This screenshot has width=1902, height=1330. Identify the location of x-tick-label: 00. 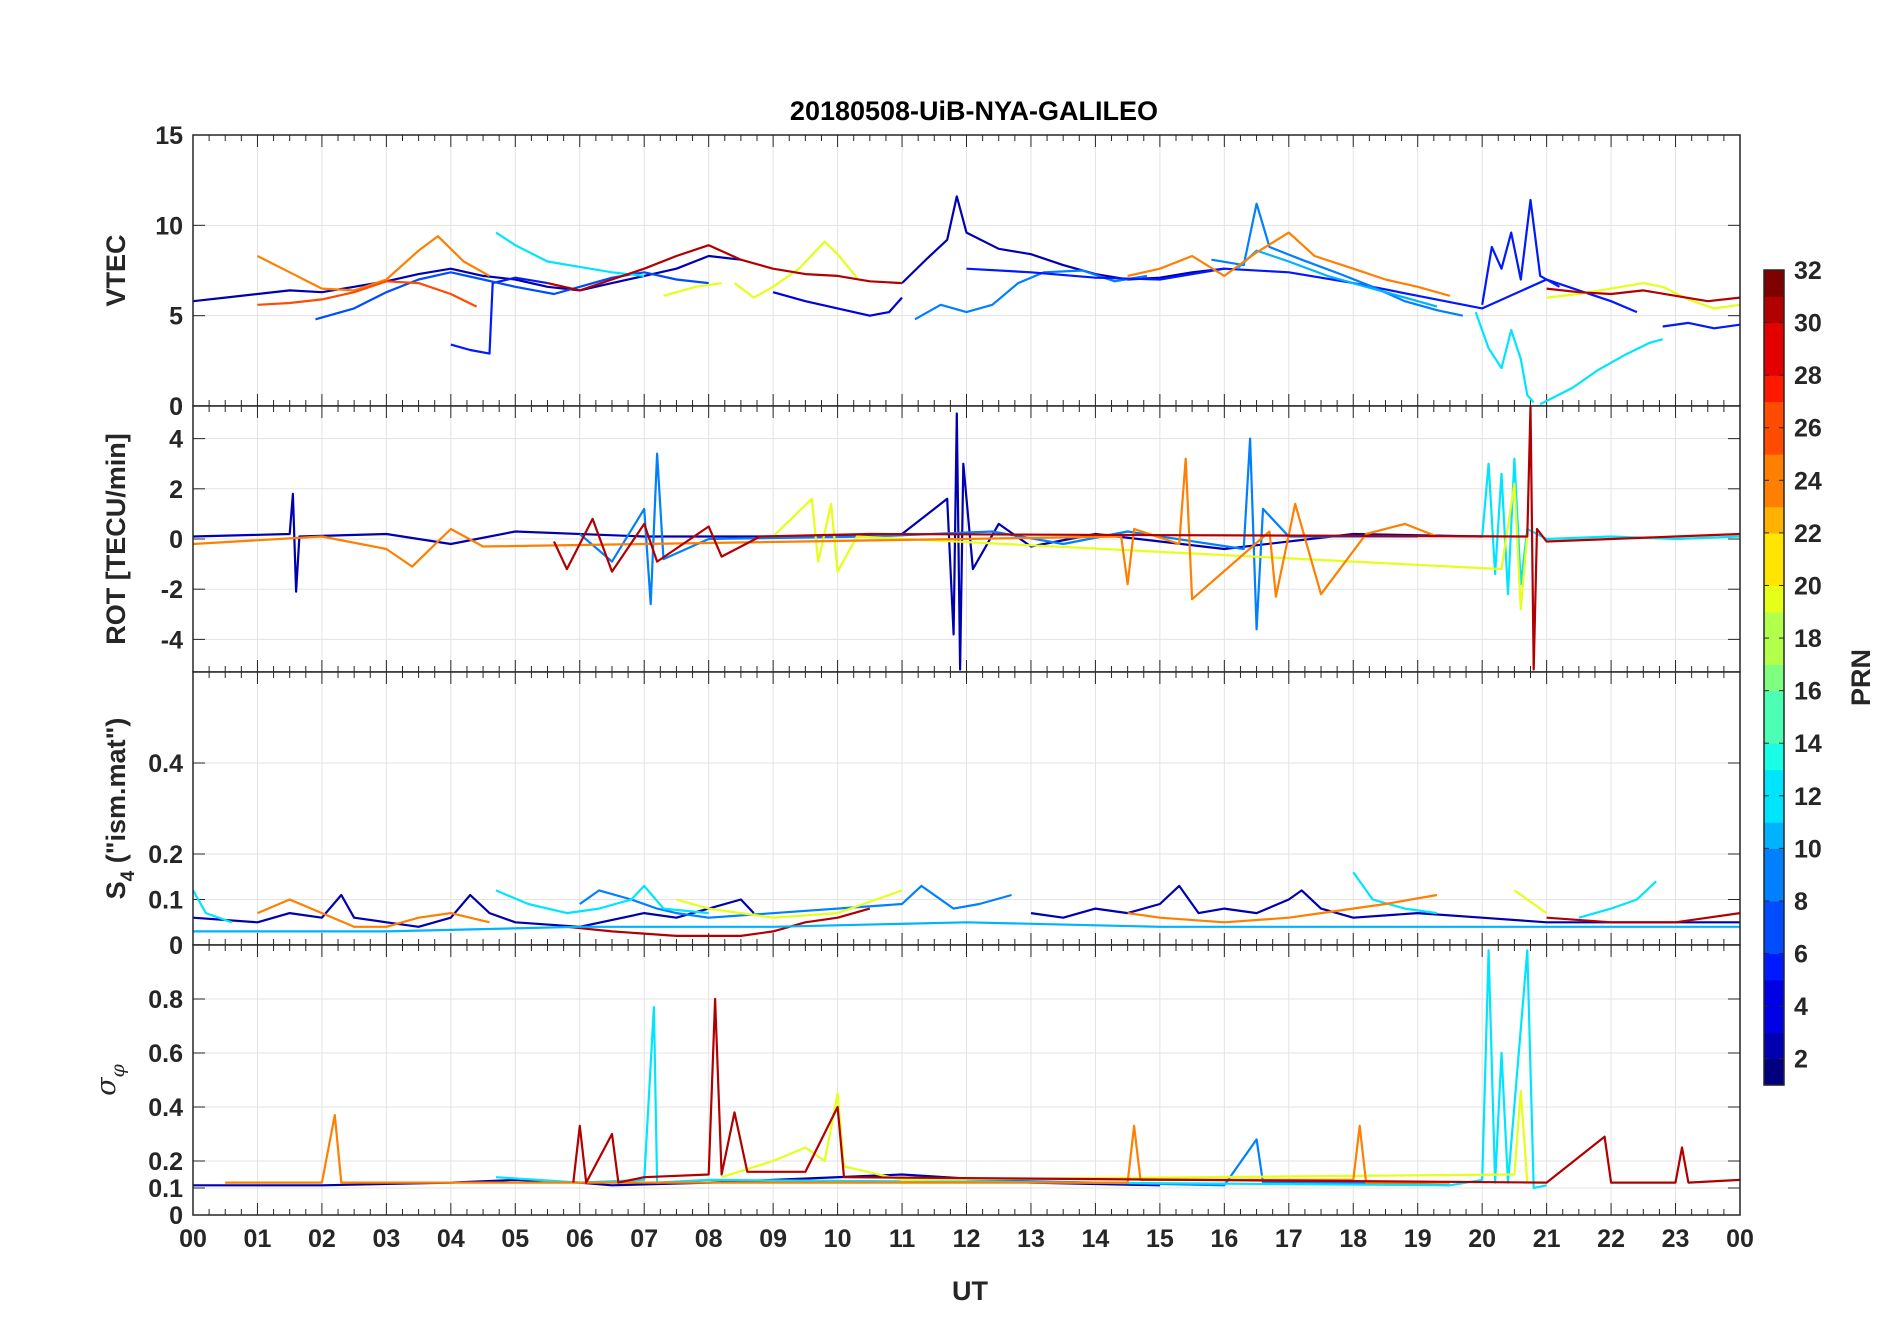
(193, 1239).